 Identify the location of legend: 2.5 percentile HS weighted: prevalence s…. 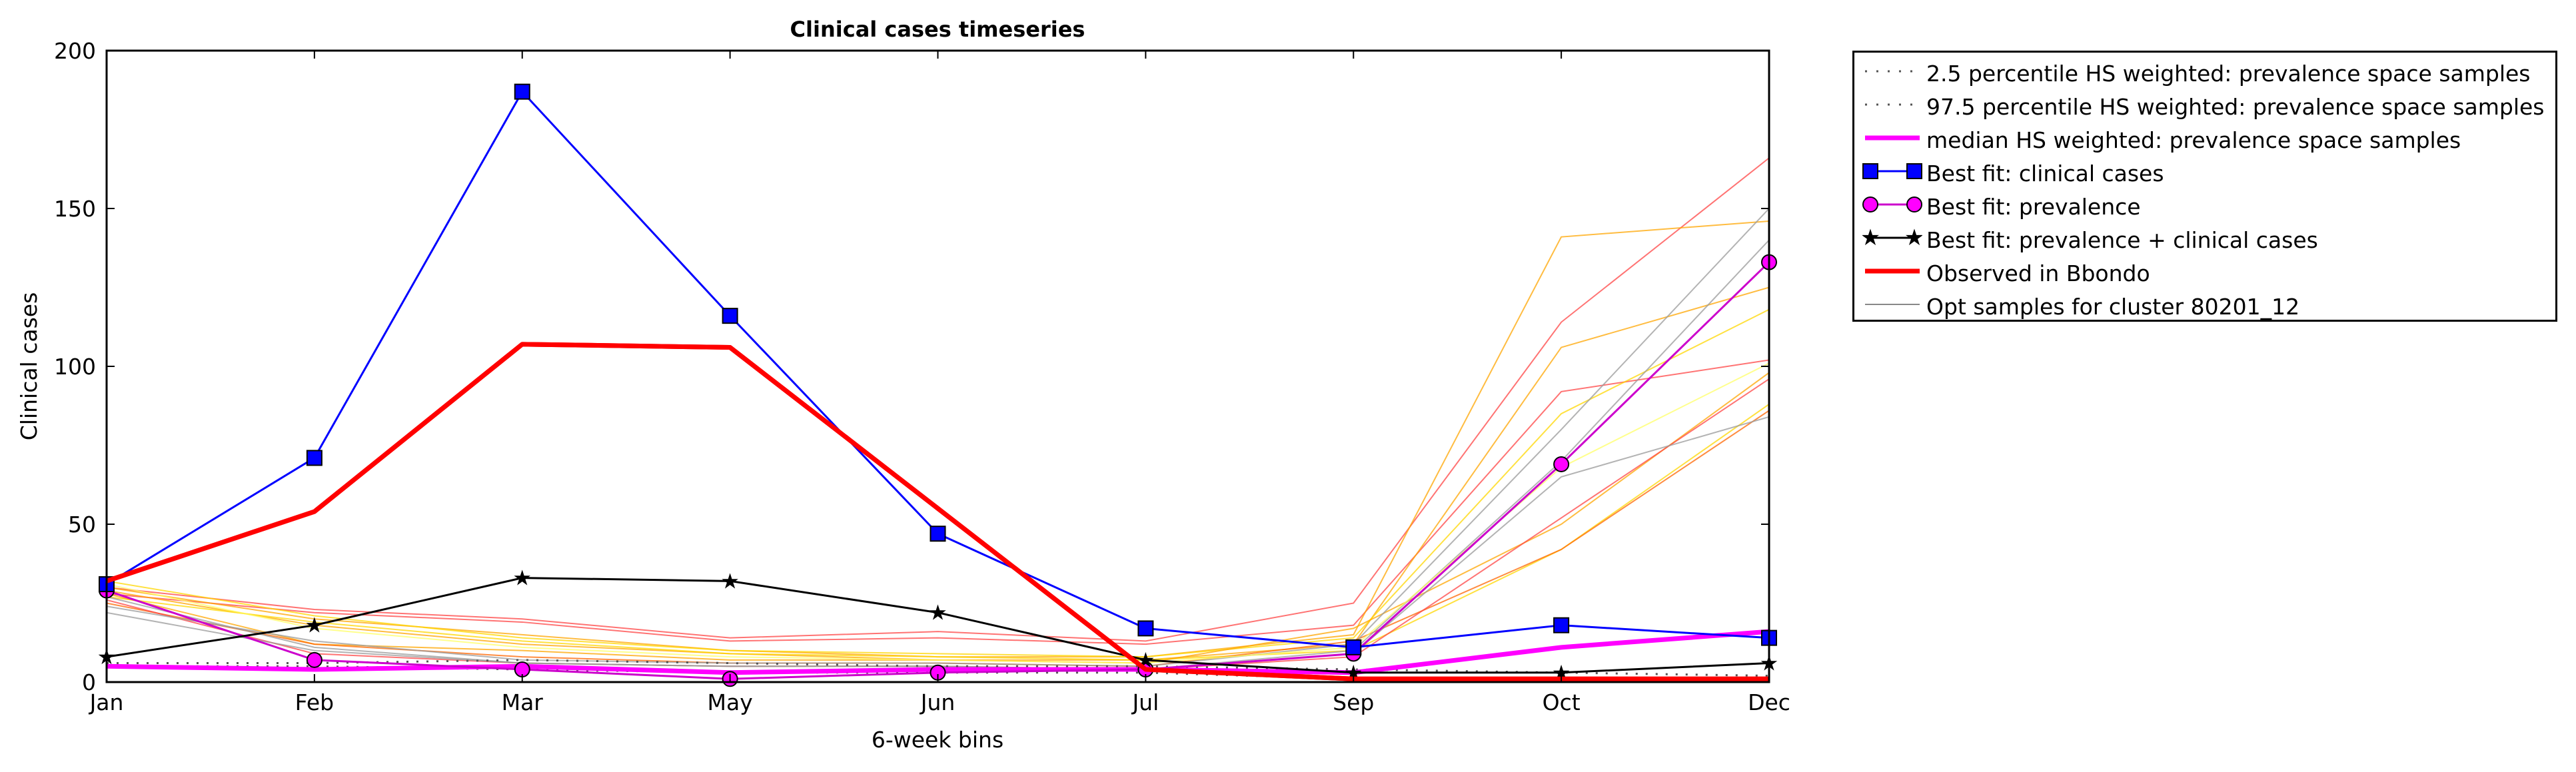
(2204, 186).